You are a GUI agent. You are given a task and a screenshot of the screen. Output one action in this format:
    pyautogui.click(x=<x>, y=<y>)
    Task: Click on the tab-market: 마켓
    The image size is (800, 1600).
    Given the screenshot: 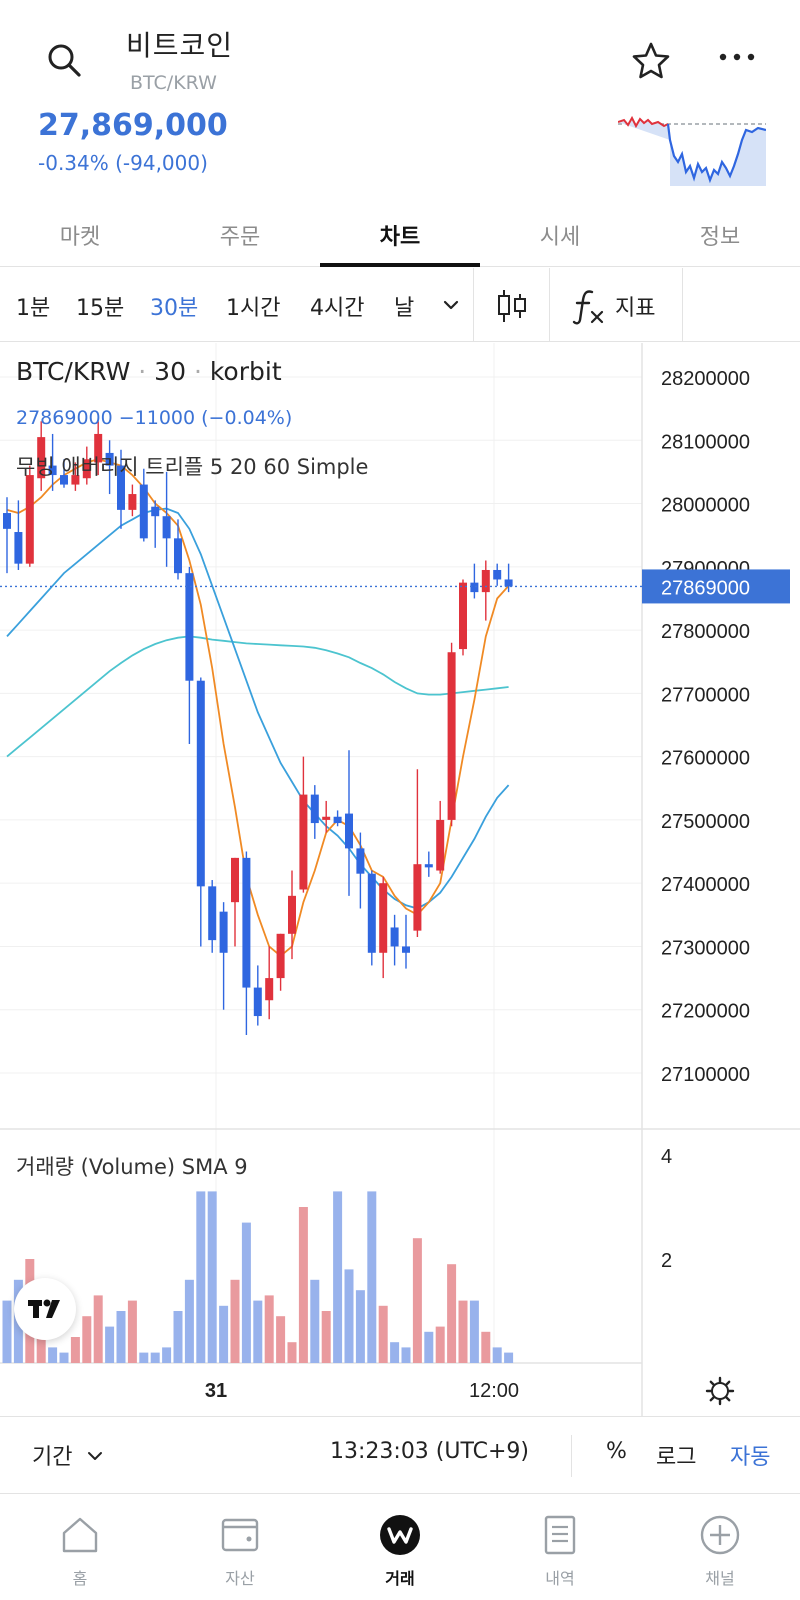 What is the action you would take?
    pyautogui.click(x=80, y=237)
    